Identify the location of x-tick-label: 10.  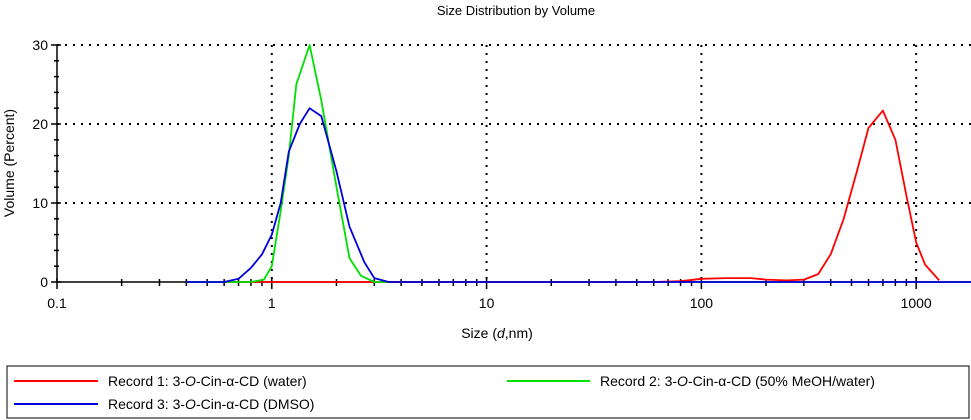
(487, 303).